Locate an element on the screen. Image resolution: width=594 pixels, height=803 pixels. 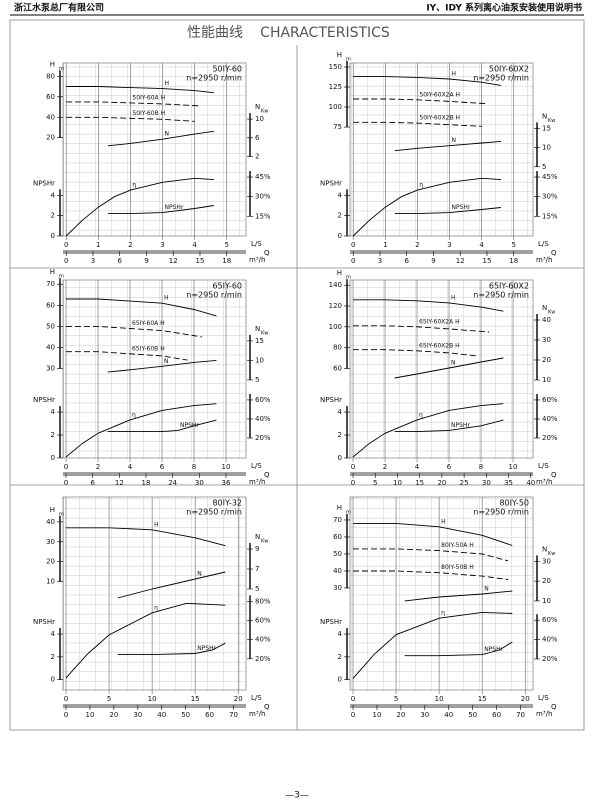
axis-unit: m is located at coordinates (61, 277).